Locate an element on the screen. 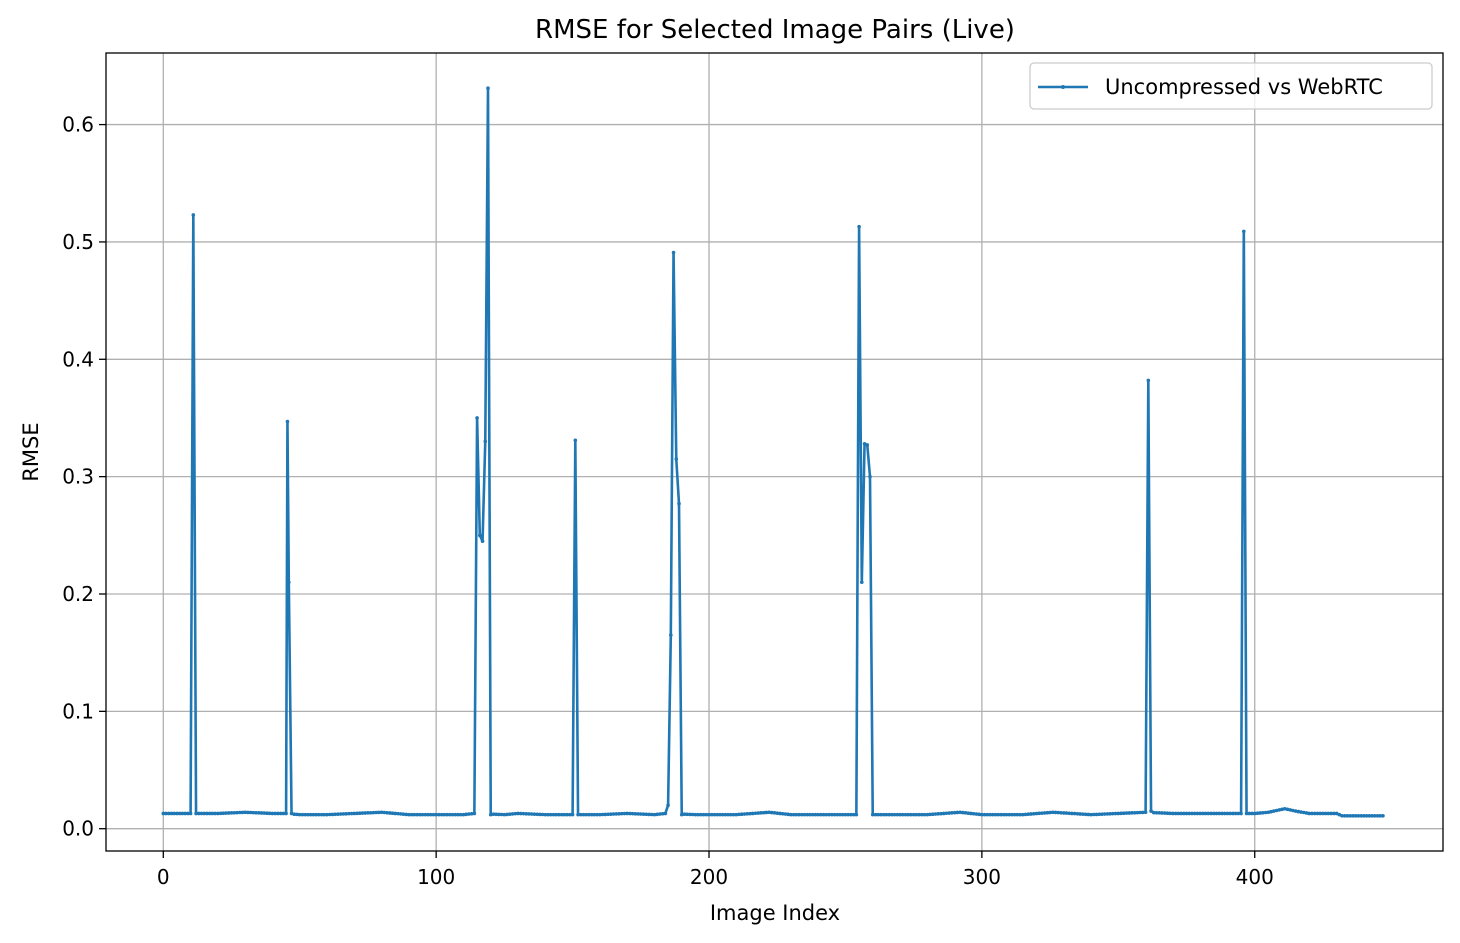 This screenshot has height=943, width=1460. x-tick-label: 200 is located at coordinates (709, 877).